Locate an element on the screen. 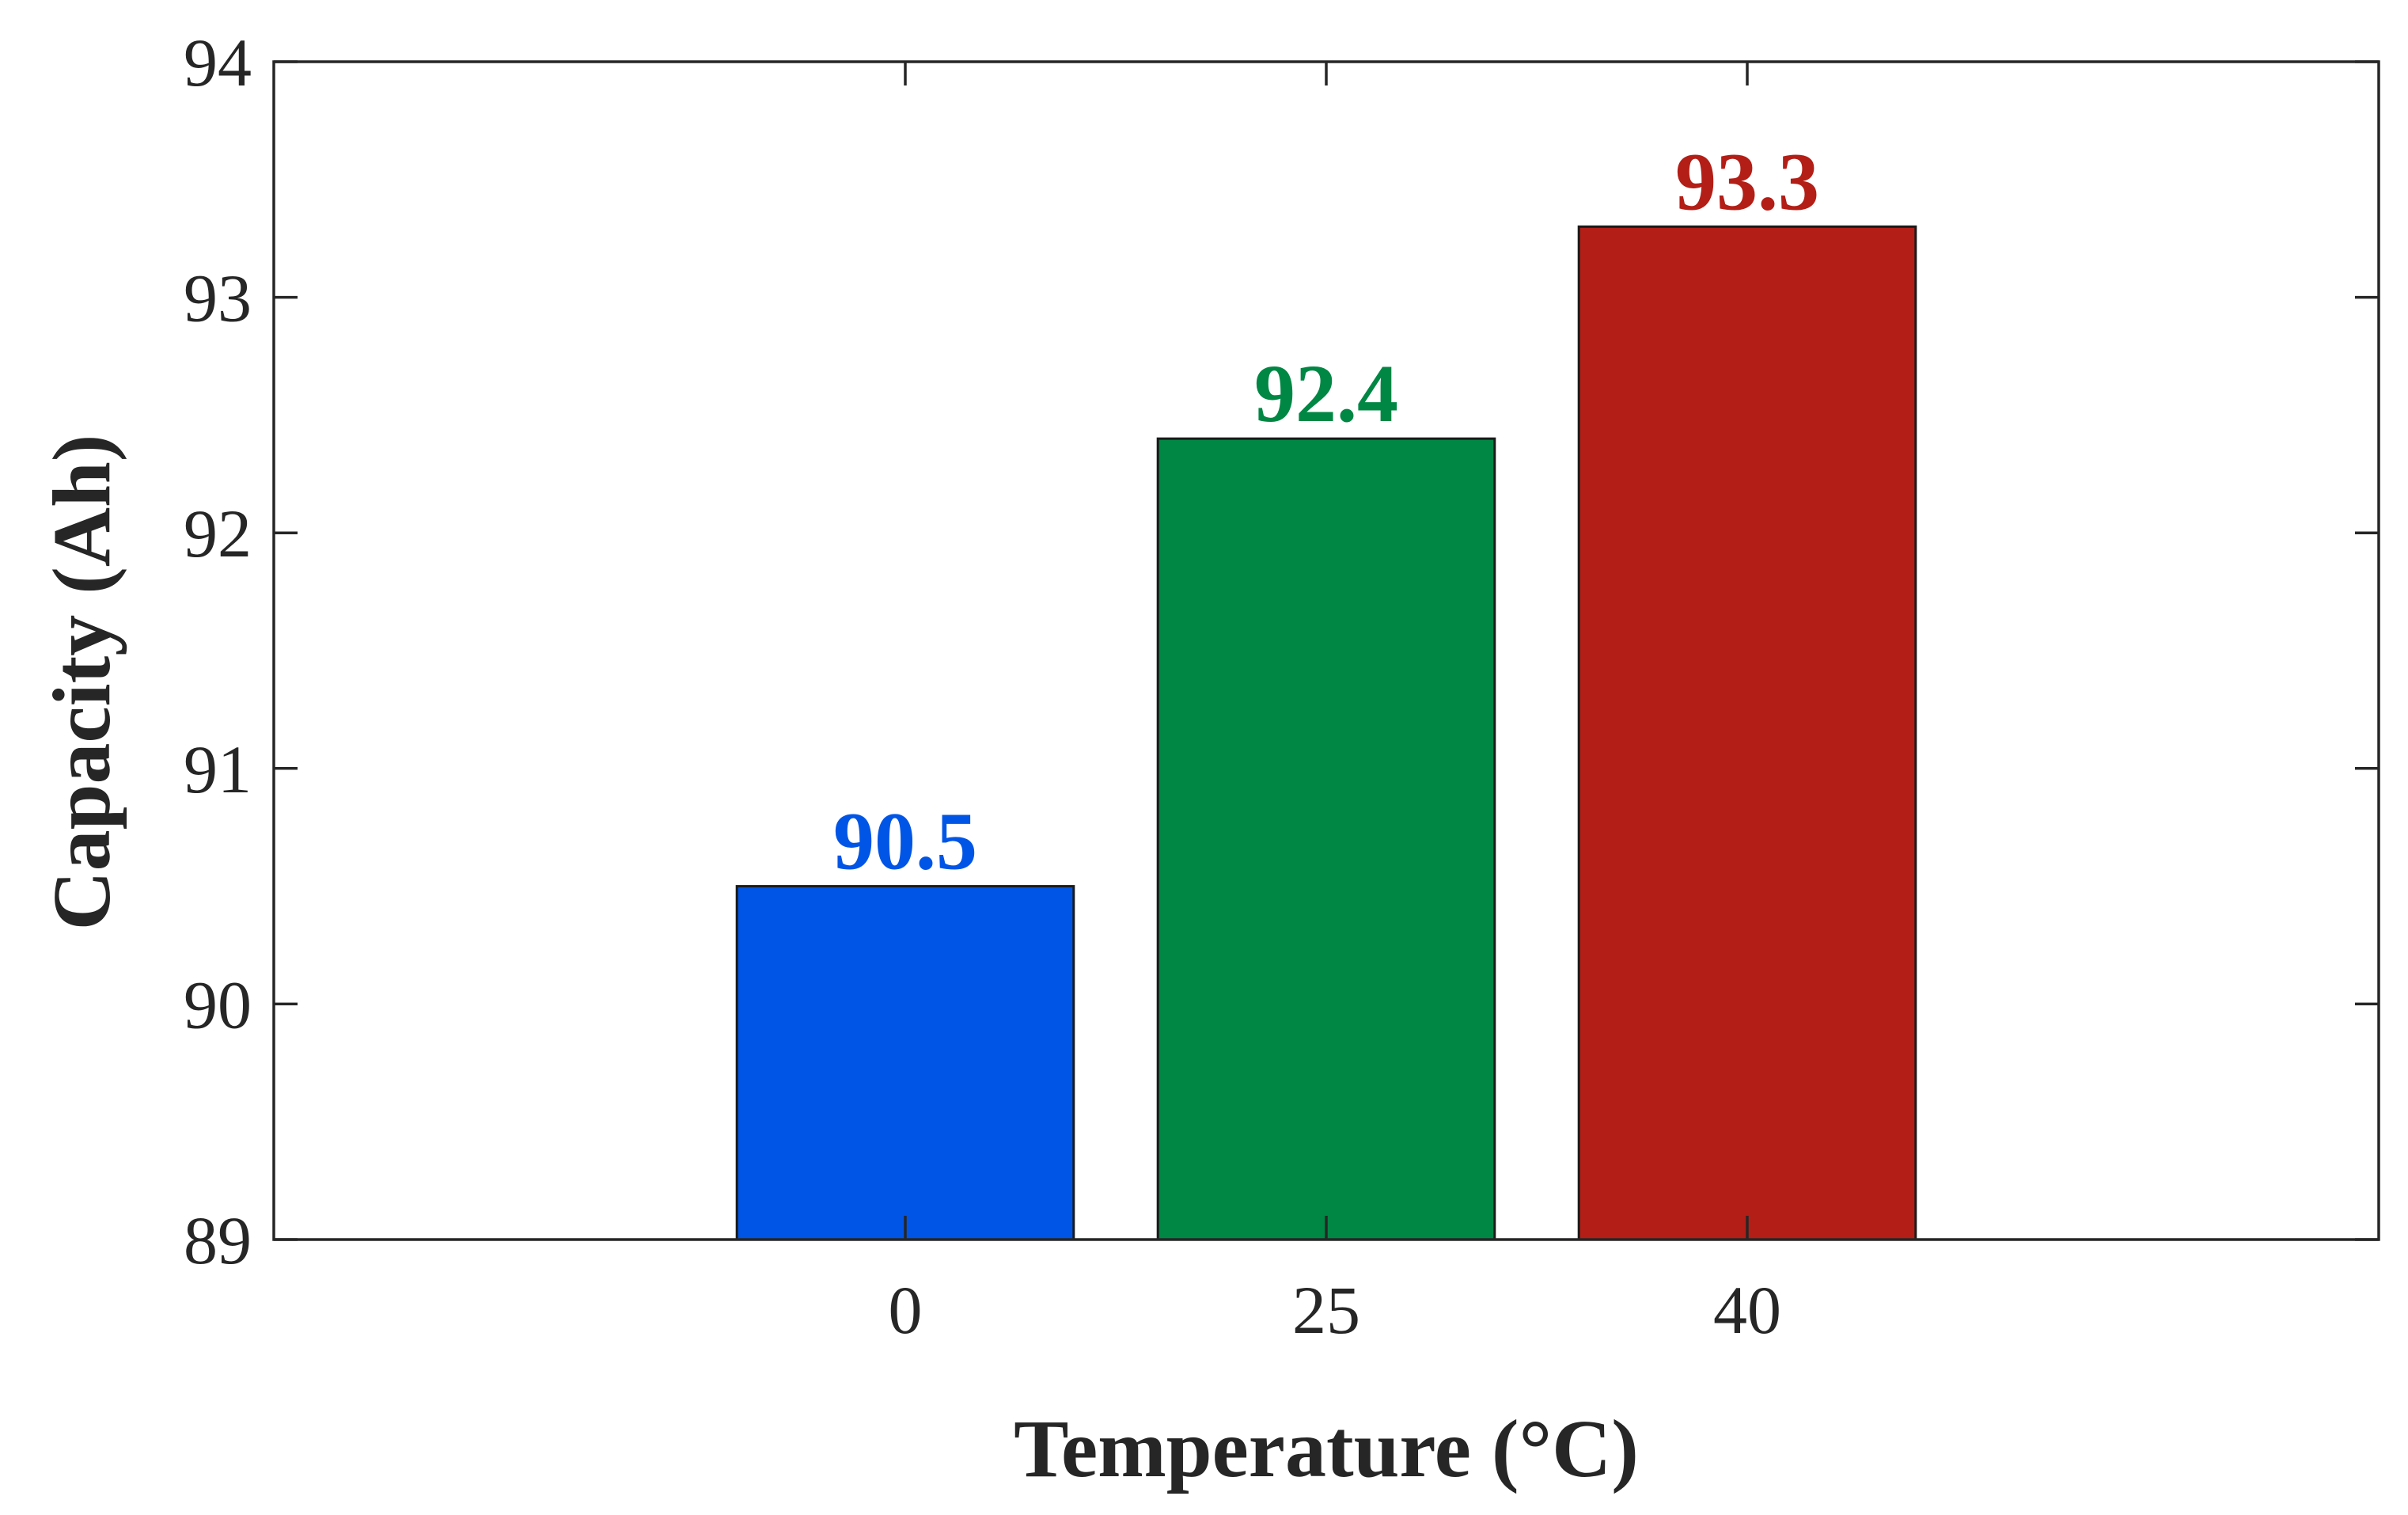 Image resolution: width=2408 pixels, height=1515 pixels. x-tick-label-0: 0 is located at coordinates (906, 1310).